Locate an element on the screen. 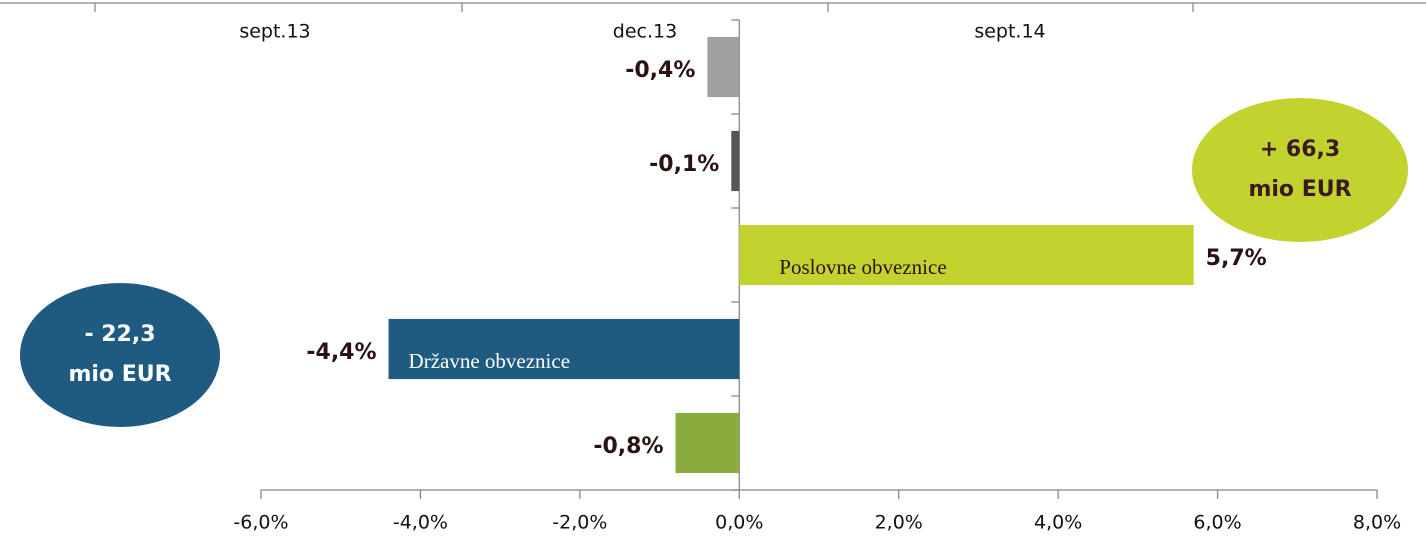  value-label: -0,8% is located at coordinates (628, 446).